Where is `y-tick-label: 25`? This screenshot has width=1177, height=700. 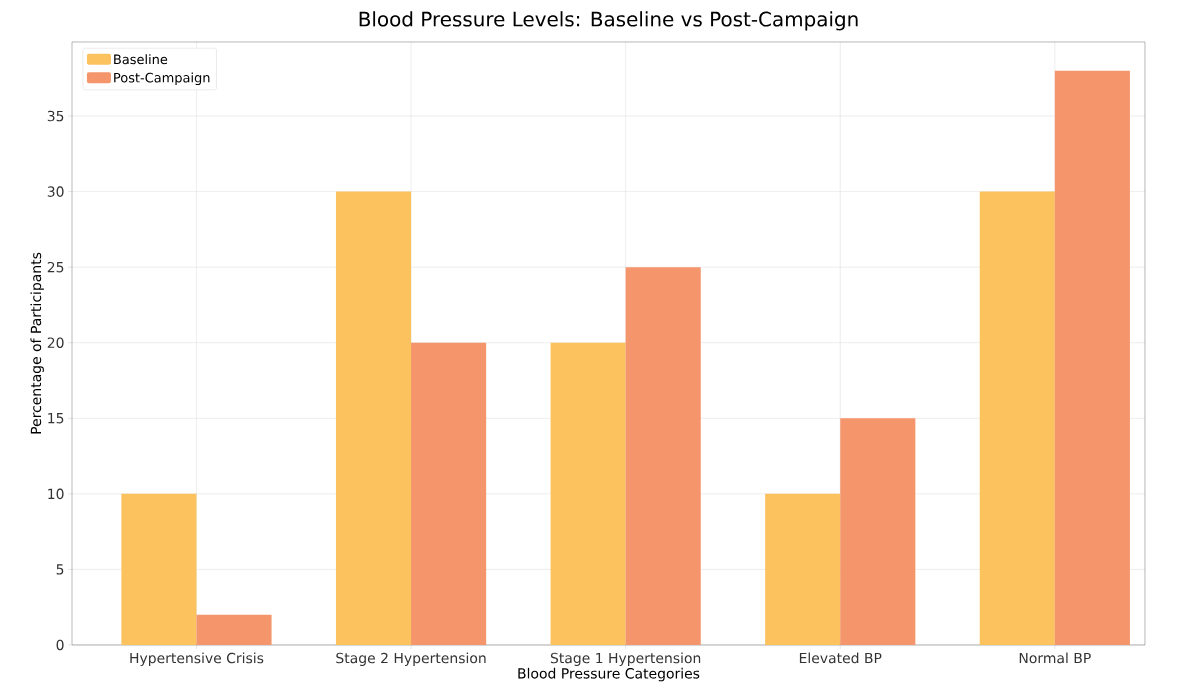 y-tick-label: 25 is located at coordinates (55, 267).